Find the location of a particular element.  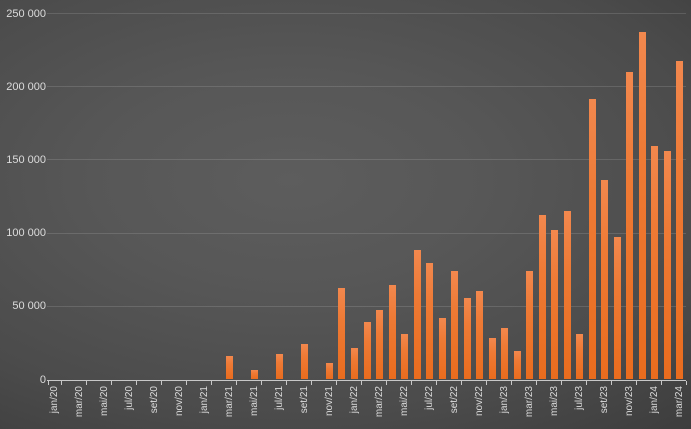

x-axis-tick-label: set/21 is located at coordinates (304, 400).